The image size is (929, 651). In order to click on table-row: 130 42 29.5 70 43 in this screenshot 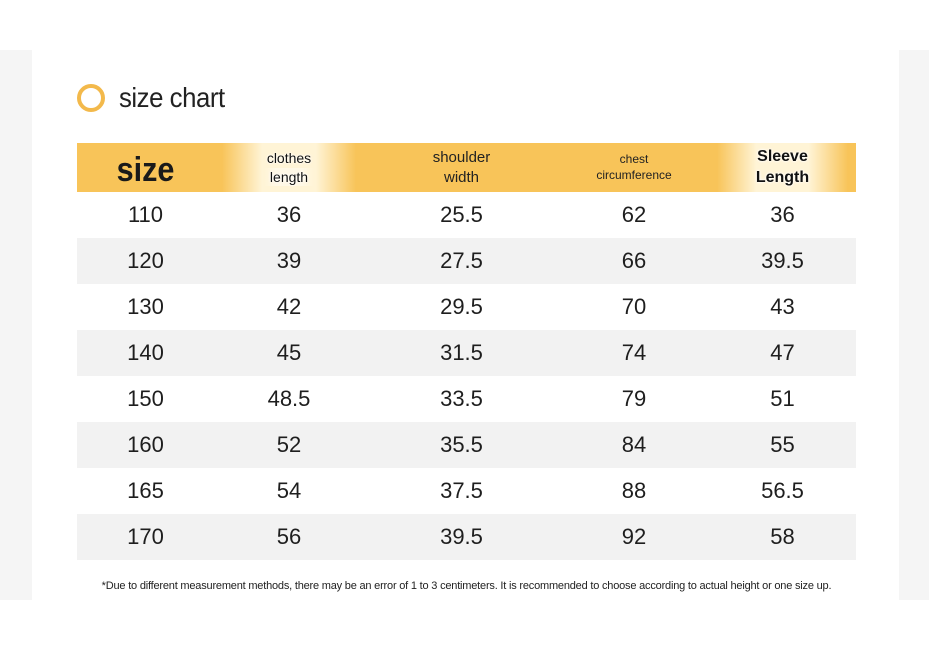, I will do `click(466, 307)`.